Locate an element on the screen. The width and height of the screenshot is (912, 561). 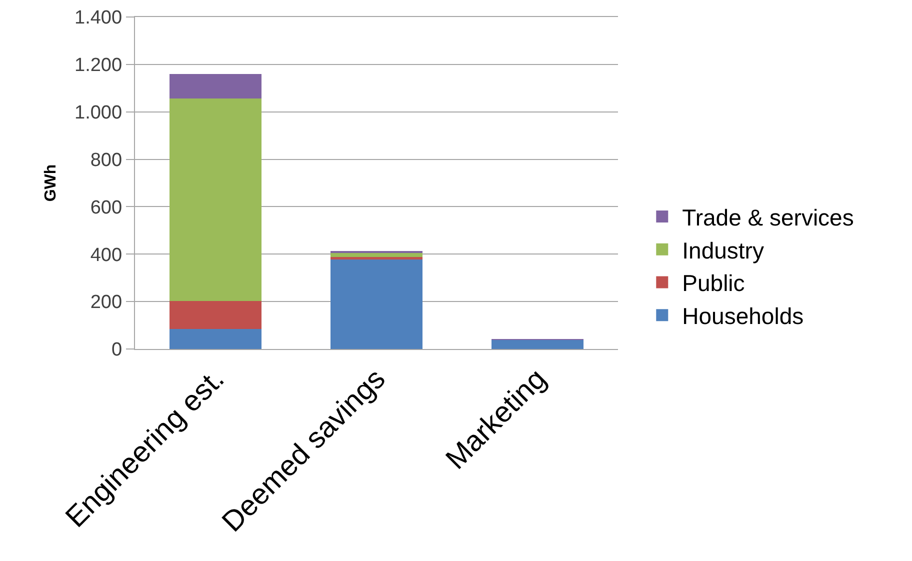
y-tick-label: 1.400 is located at coordinates (98, 18).